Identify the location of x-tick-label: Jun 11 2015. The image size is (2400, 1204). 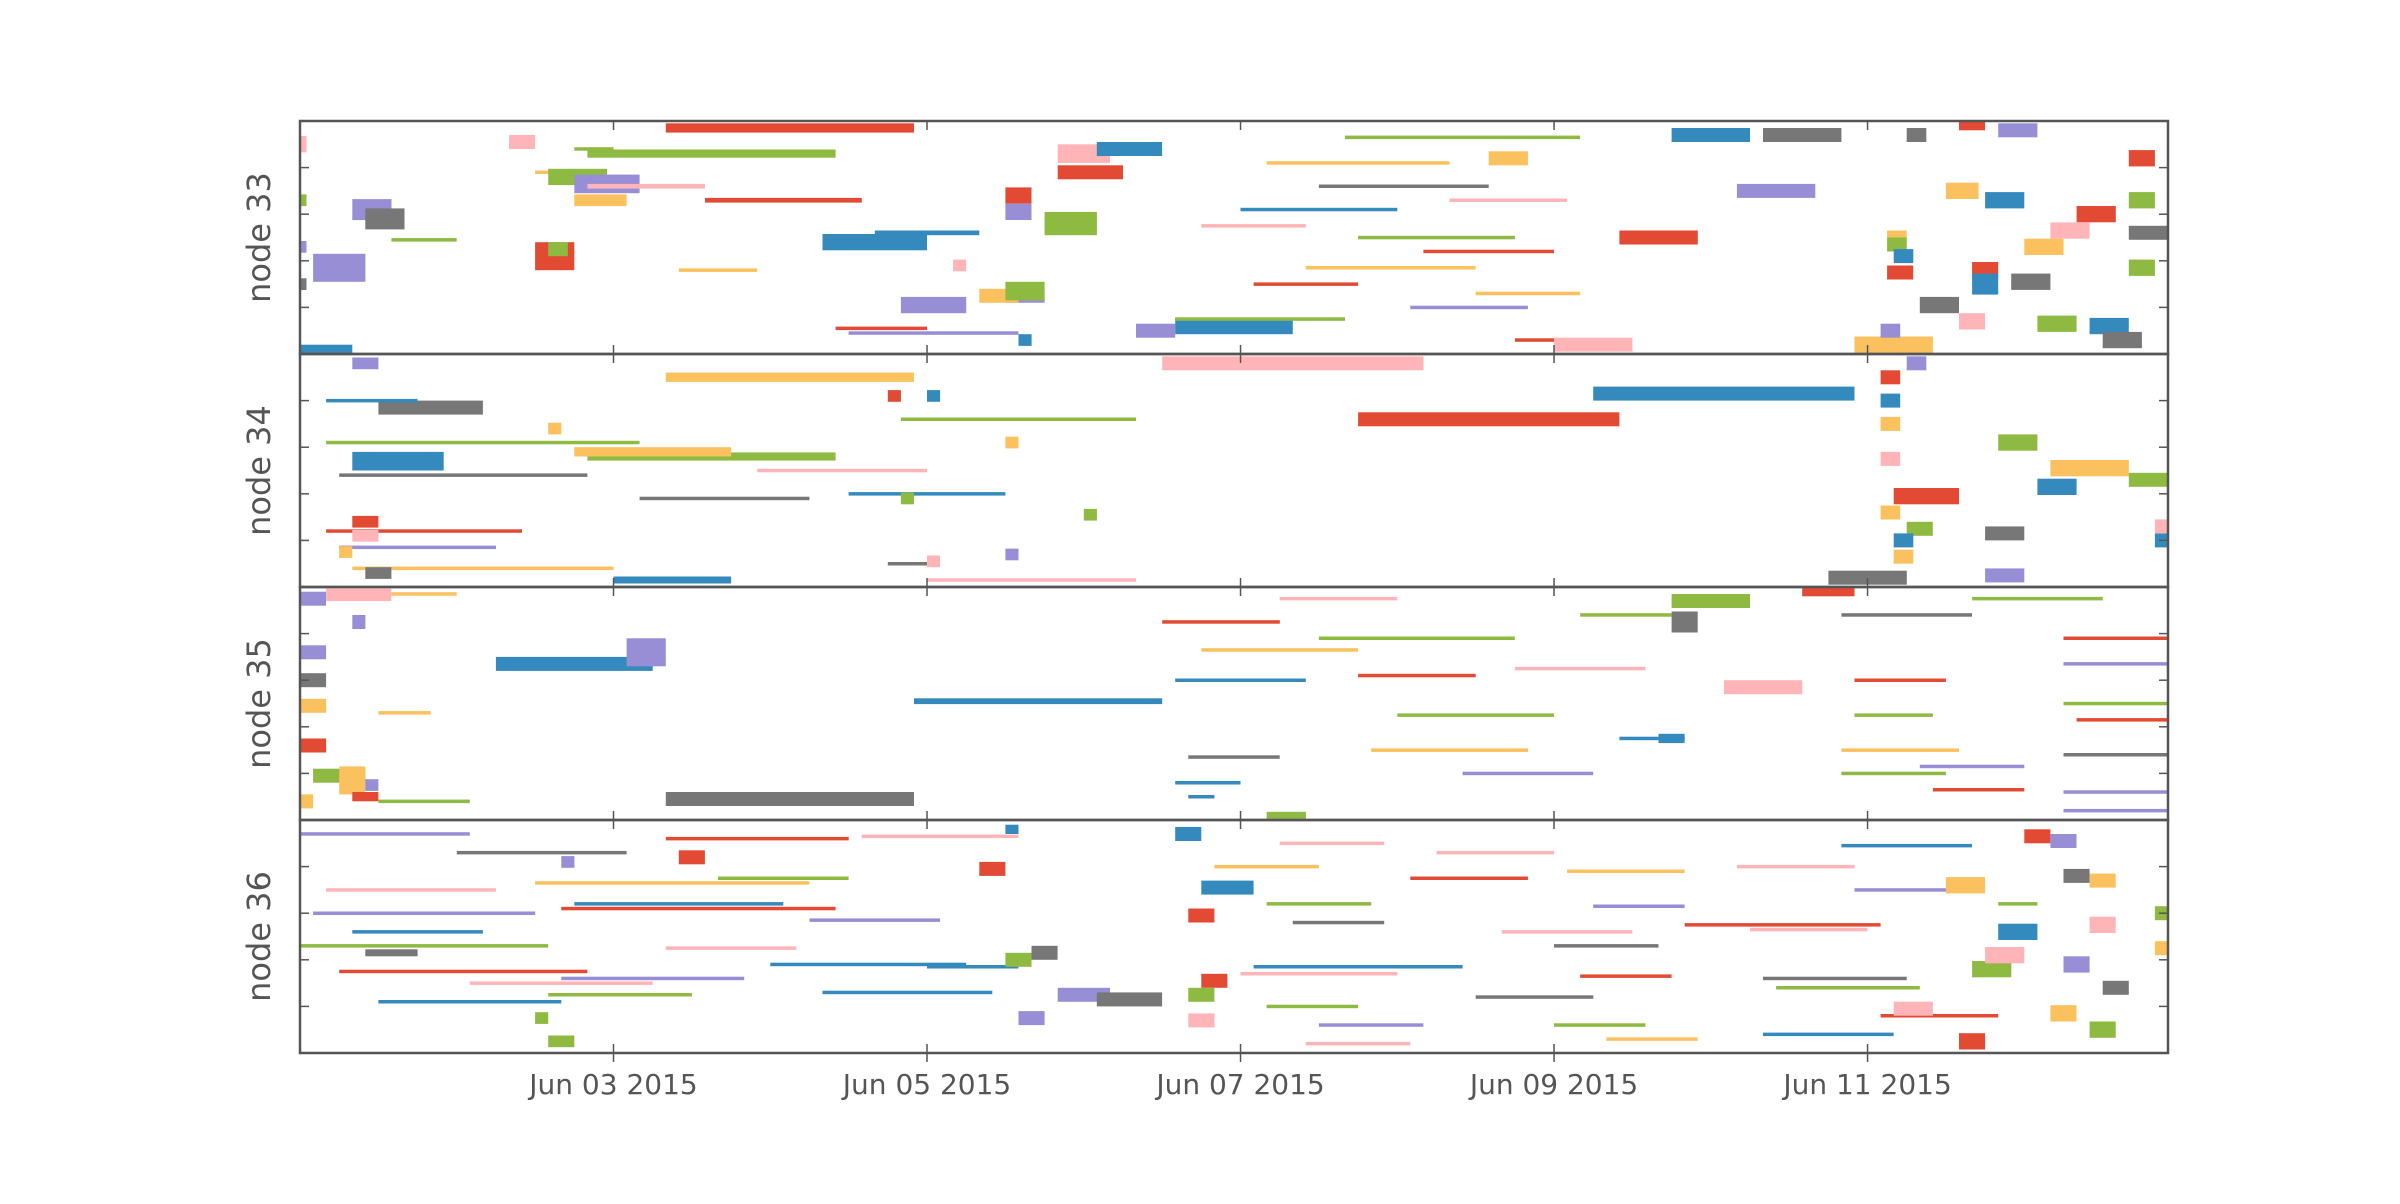
(1866, 1084).